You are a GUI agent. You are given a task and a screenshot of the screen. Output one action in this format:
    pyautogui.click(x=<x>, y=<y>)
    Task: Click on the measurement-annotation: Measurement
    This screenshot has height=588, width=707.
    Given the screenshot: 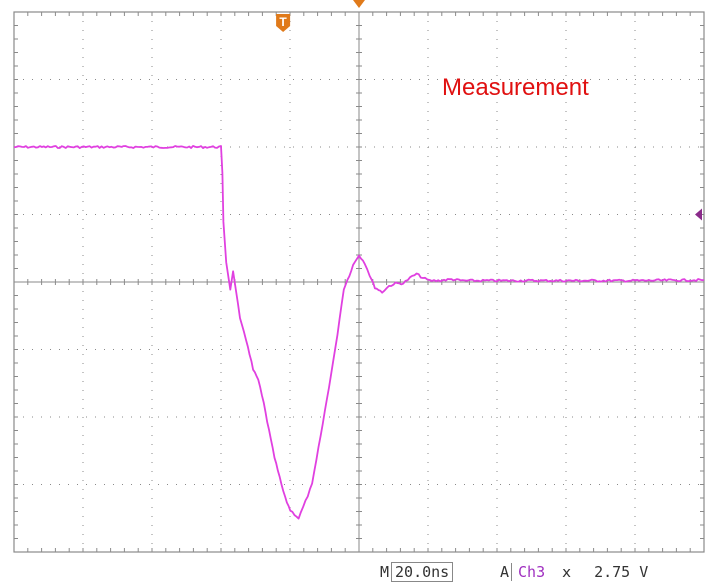 What is the action you would take?
    pyautogui.click(x=515, y=87)
    